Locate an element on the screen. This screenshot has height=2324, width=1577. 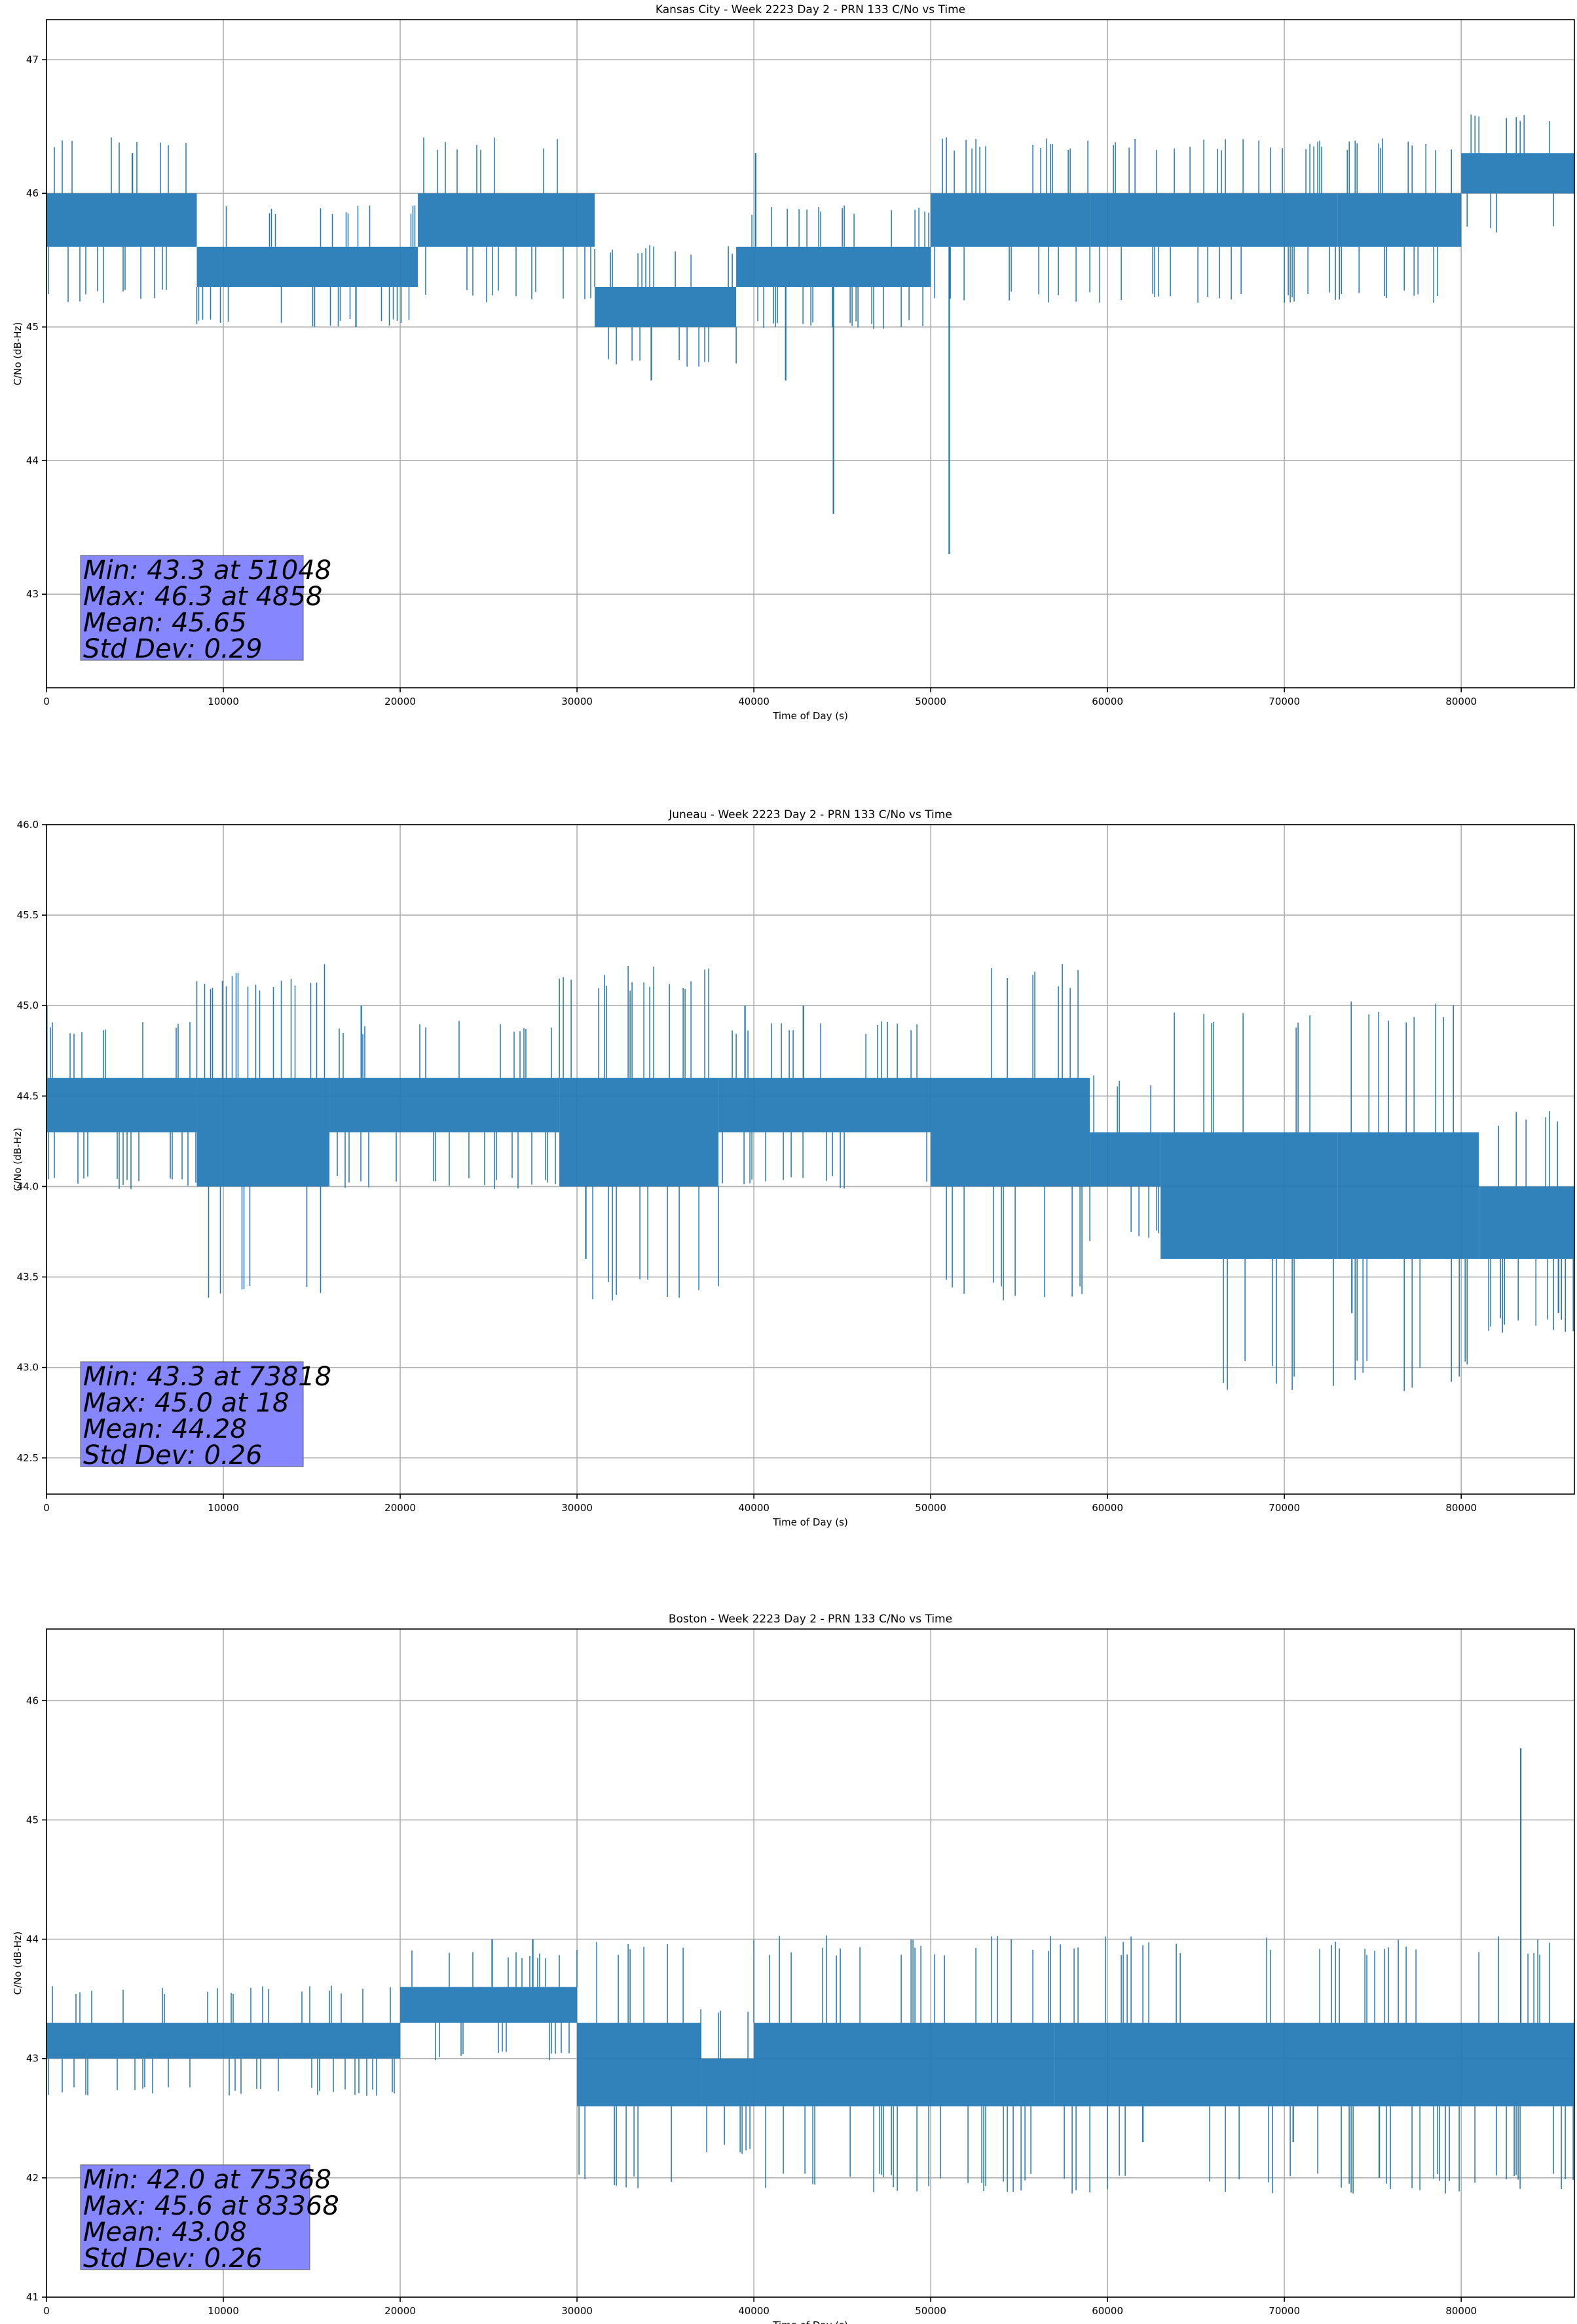
x-tick-label: 30000 is located at coordinates (577, 701).